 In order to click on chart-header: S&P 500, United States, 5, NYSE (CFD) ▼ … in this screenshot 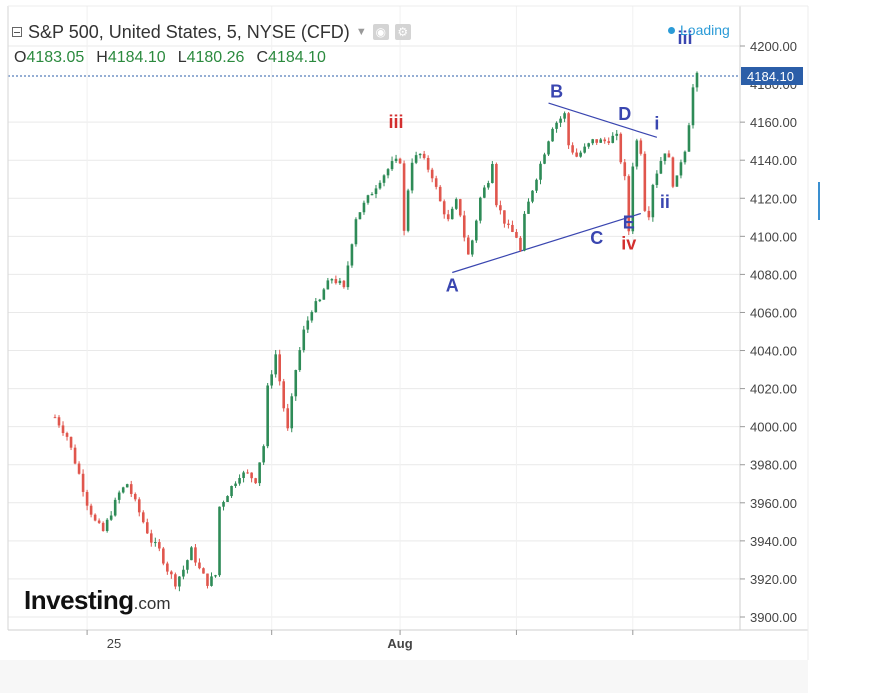, I will do `click(211, 32)`.